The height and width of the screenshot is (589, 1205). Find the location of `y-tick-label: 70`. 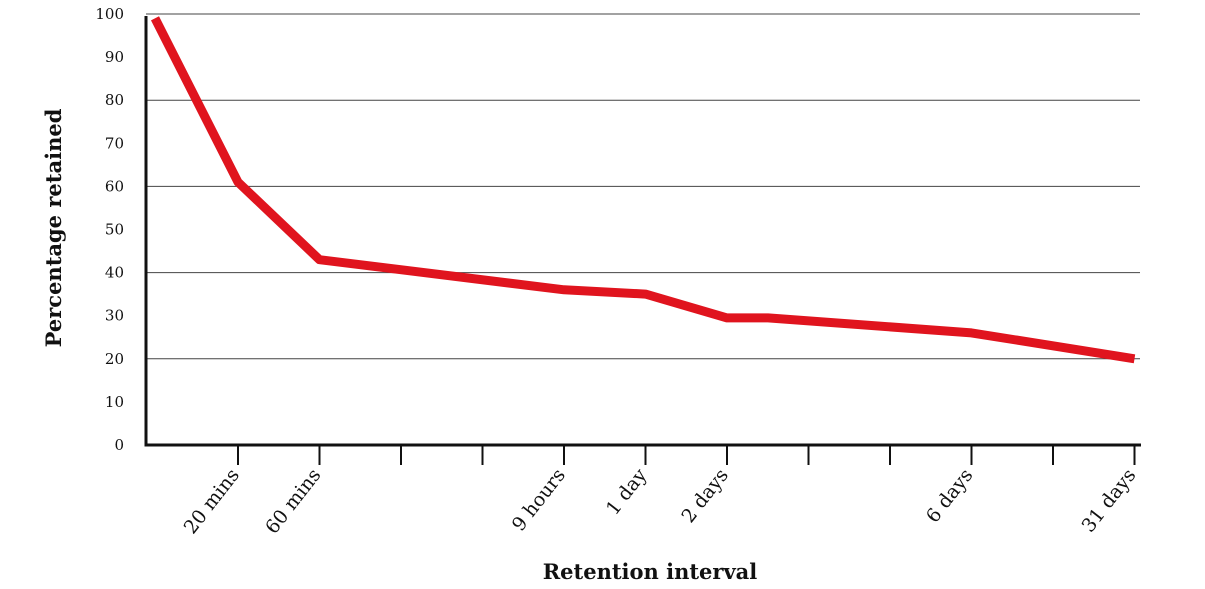

y-tick-label: 70 is located at coordinates (114, 143).